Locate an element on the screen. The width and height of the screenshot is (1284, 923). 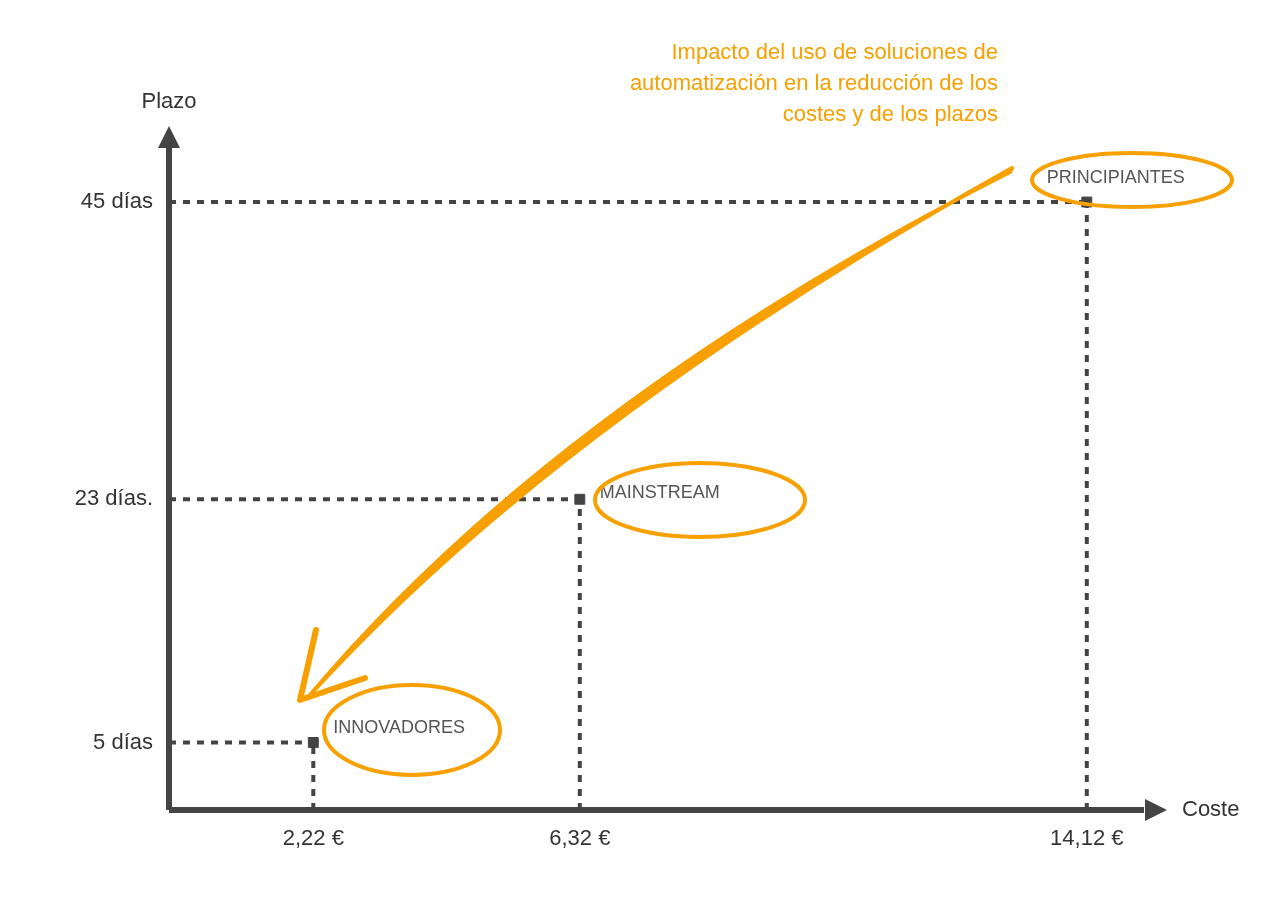
x-tick-label: 14,12 € is located at coordinates (1087, 838).